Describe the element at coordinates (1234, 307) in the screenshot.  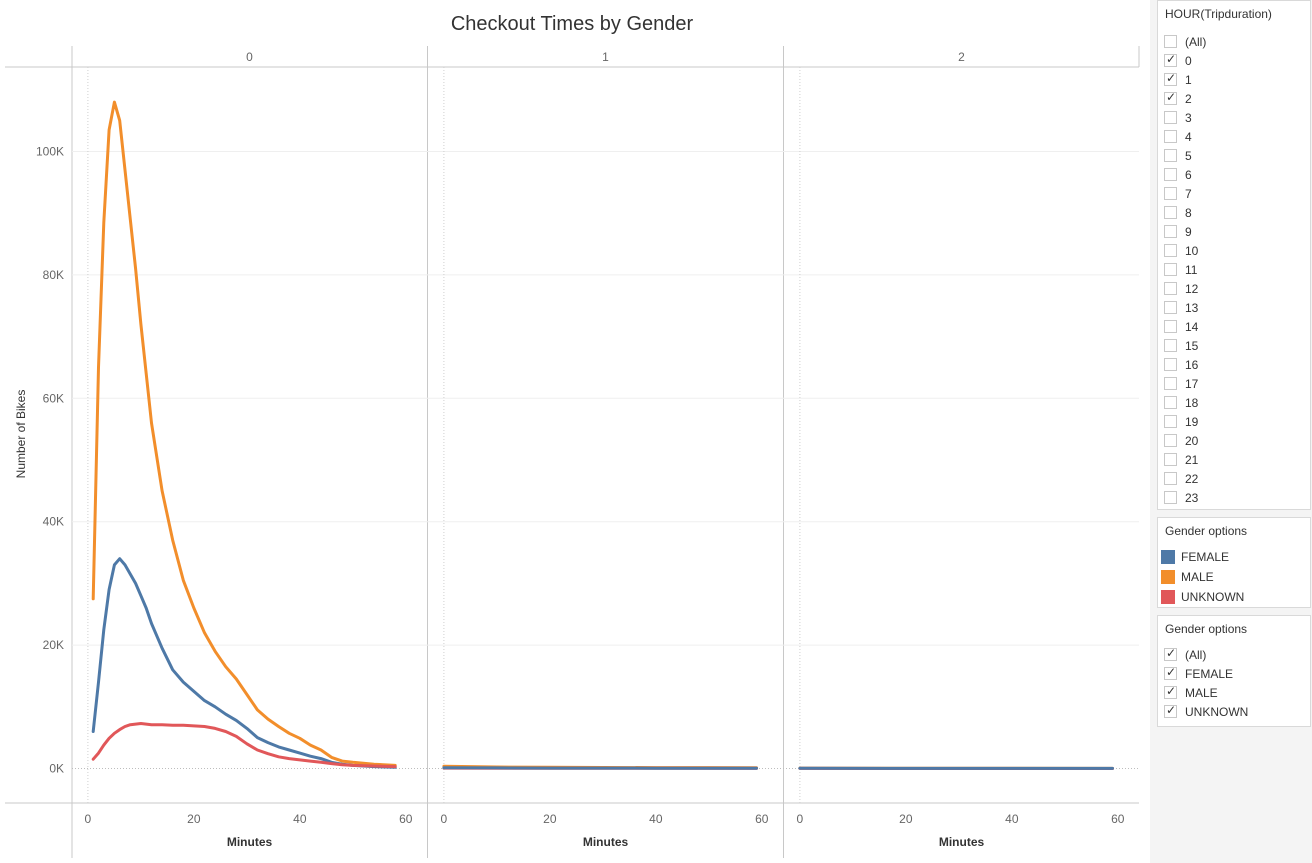
I see `hour-filter-option: 13` at that location.